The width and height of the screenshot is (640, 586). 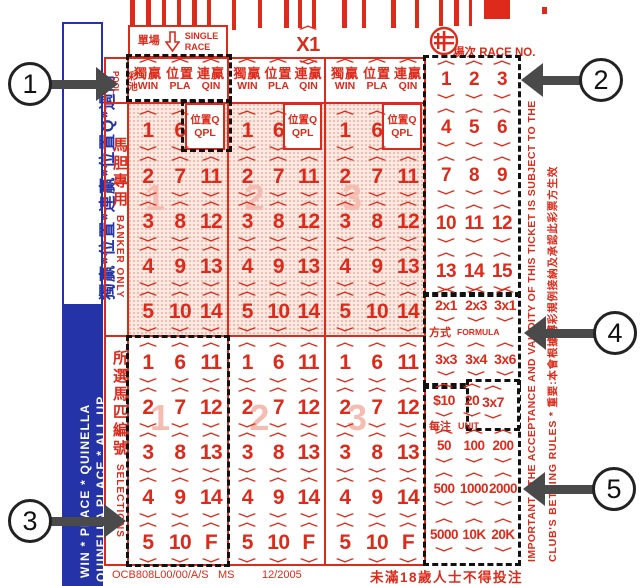 I want to click on selection-number-cell: 6, so click(x=180, y=362).